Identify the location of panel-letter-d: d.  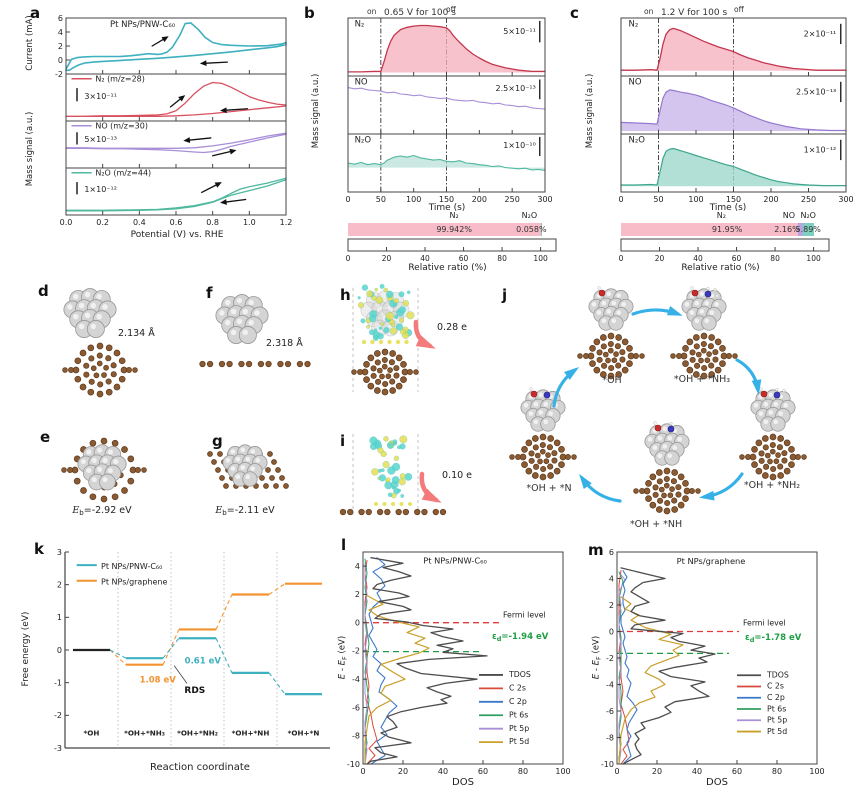
(43, 291).